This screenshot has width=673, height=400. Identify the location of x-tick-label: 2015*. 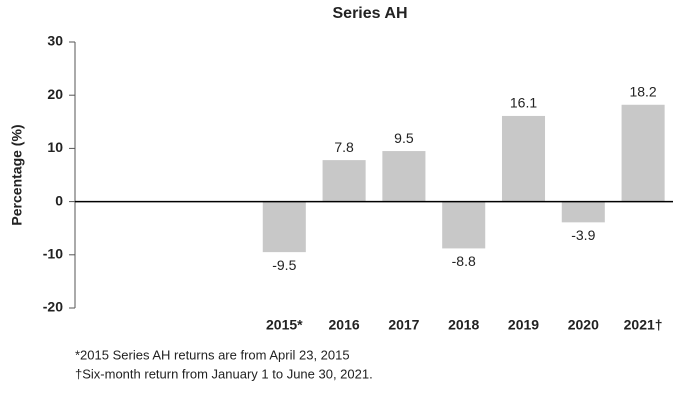
(284, 325).